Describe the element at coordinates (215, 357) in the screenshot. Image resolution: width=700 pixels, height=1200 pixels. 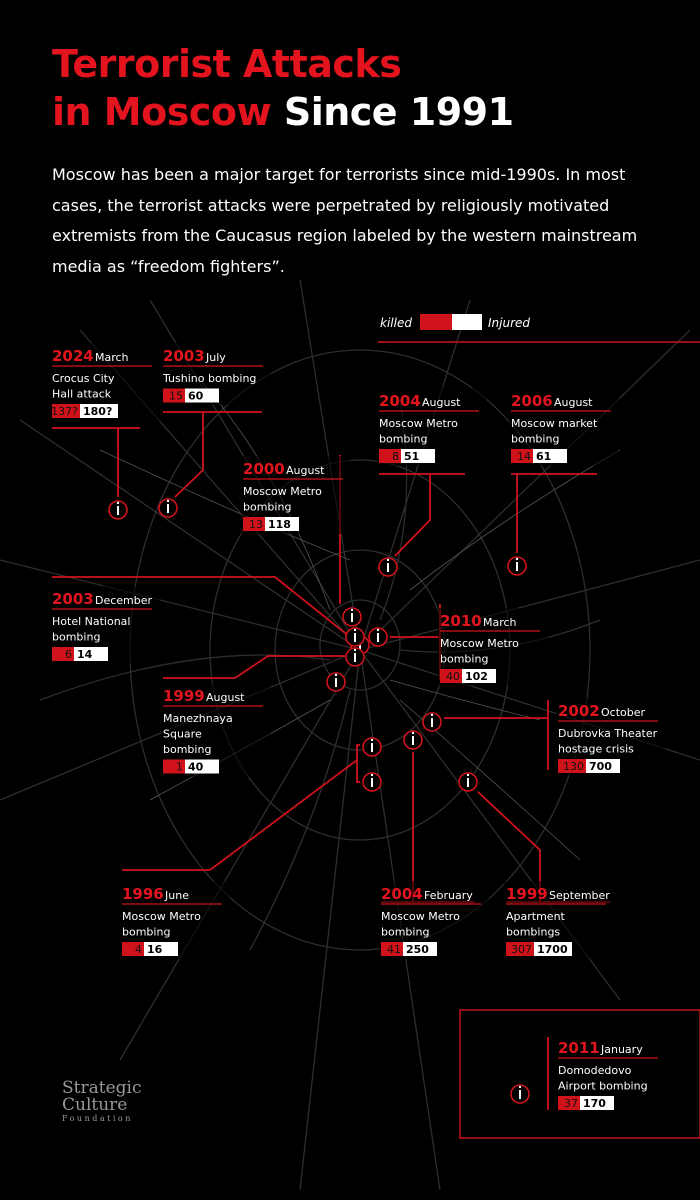
I see `attack-month: July` at that location.